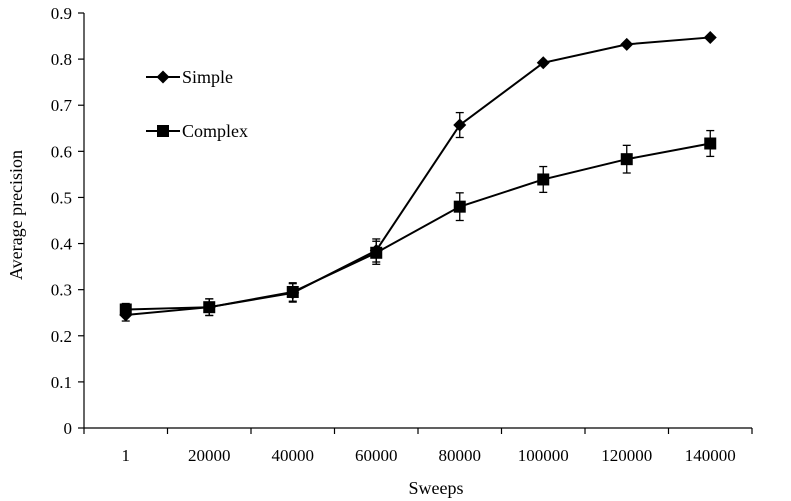 This screenshot has width=791, height=501. Describe the element at coordinates (215, 131) in the screenshot. I see `legend-label: Complex` at that location.